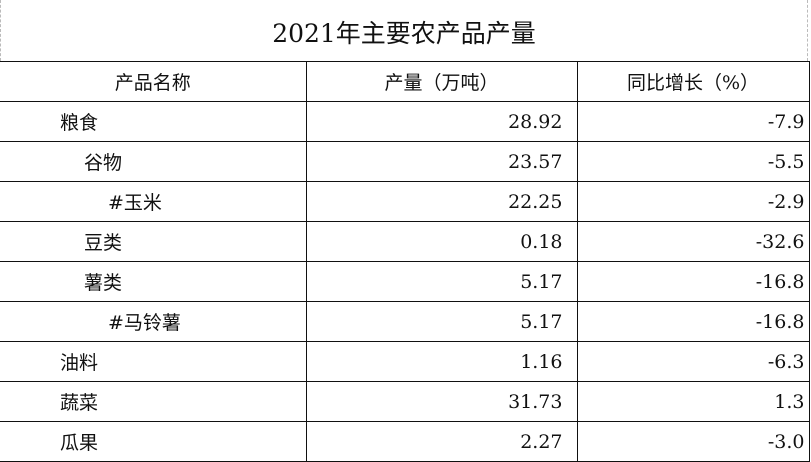 Image resolution: width=811 pixels, height=462 pixels. What do you see at coordinates (693, 81) in the screenshot?
I see `header-growth: 同比增长（%）` at bounding box center [693, 81].